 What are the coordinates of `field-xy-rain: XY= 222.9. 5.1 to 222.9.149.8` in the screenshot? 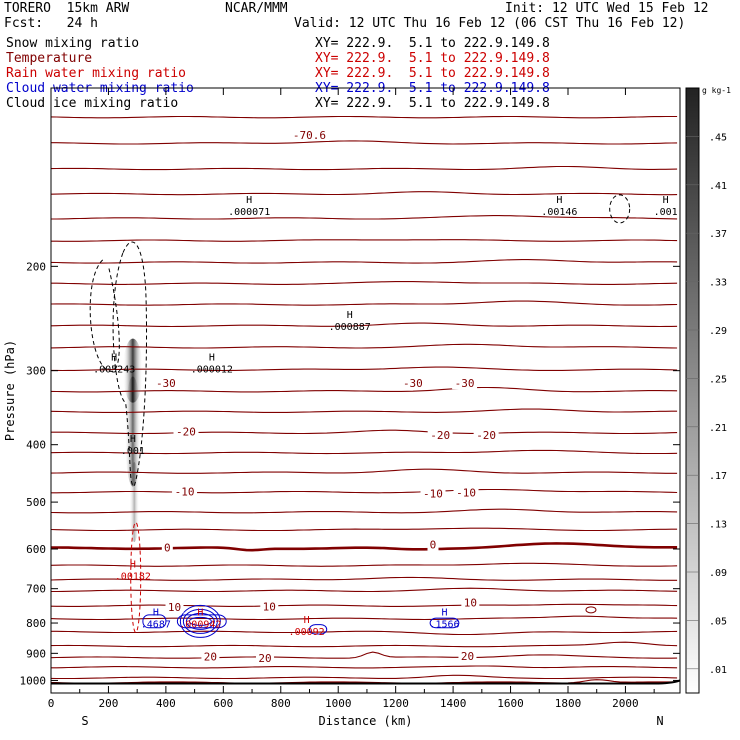 It's located at (432, 73).